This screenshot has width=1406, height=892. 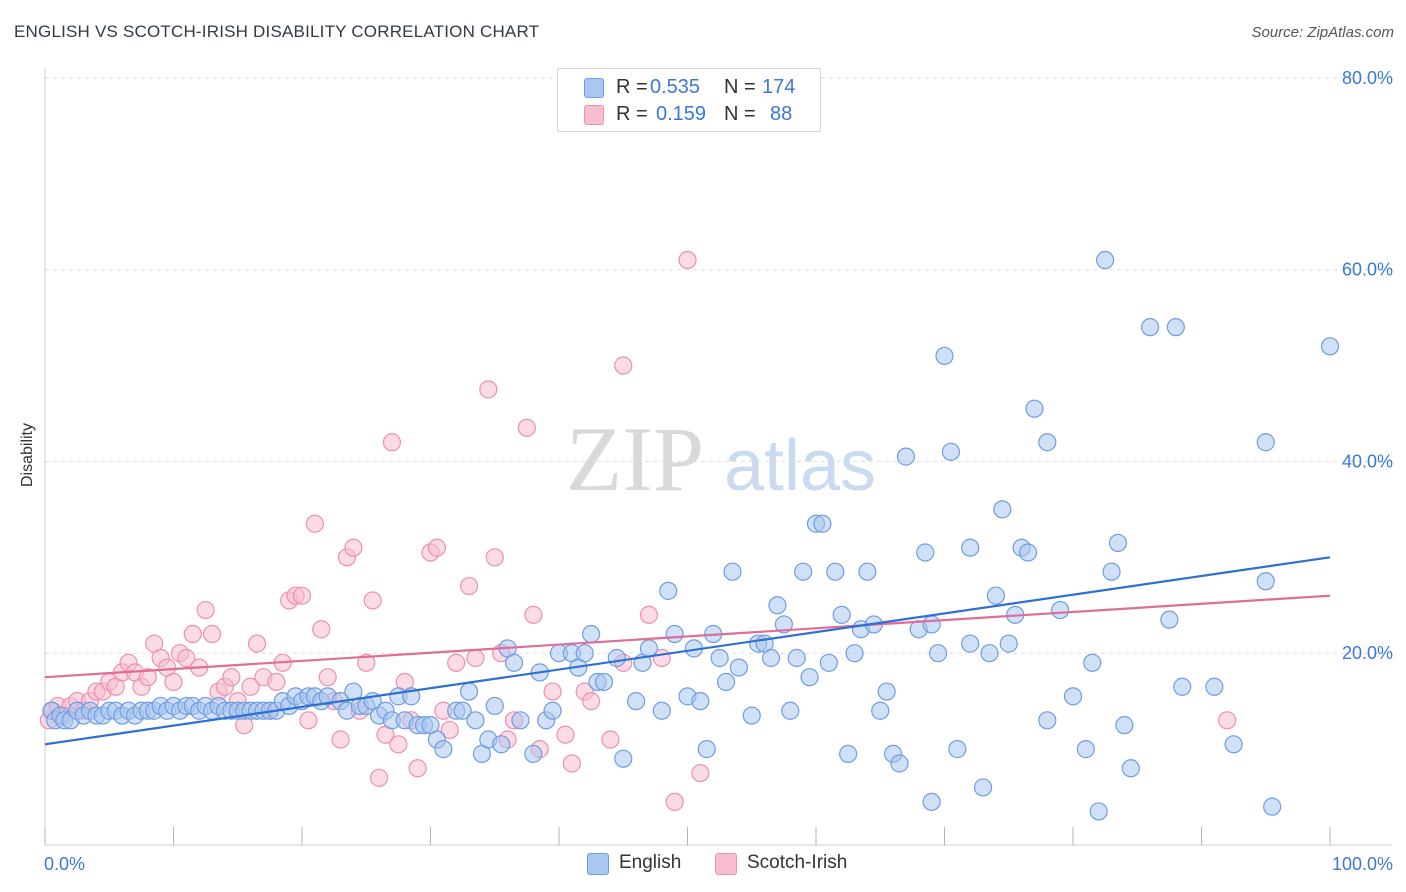 What do you see at coordinates (635, 459) in the screenshot?
I see `watermark-zip: ZIP` at bounding box center [635, 459].